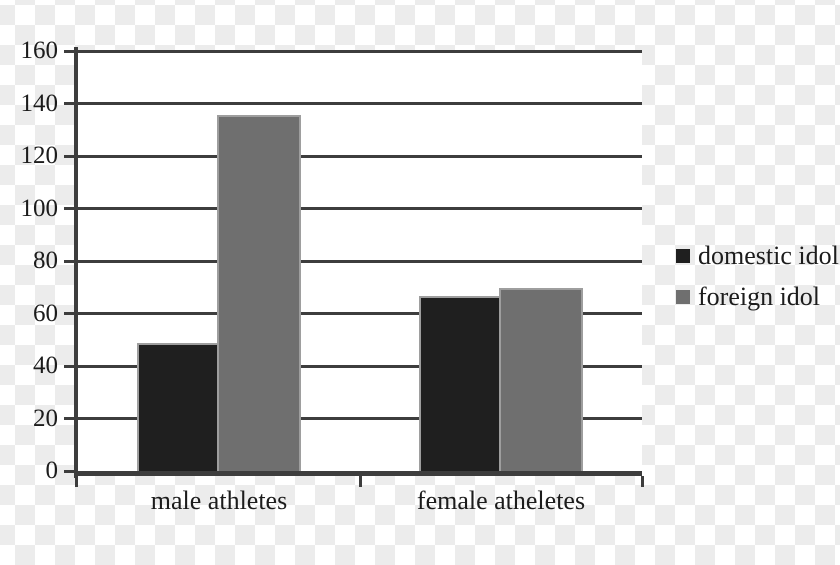 Image resolution: width=840 pixels, height=565 pixels. I want to click on y-tick-label-60: 60, so click(45, 313).